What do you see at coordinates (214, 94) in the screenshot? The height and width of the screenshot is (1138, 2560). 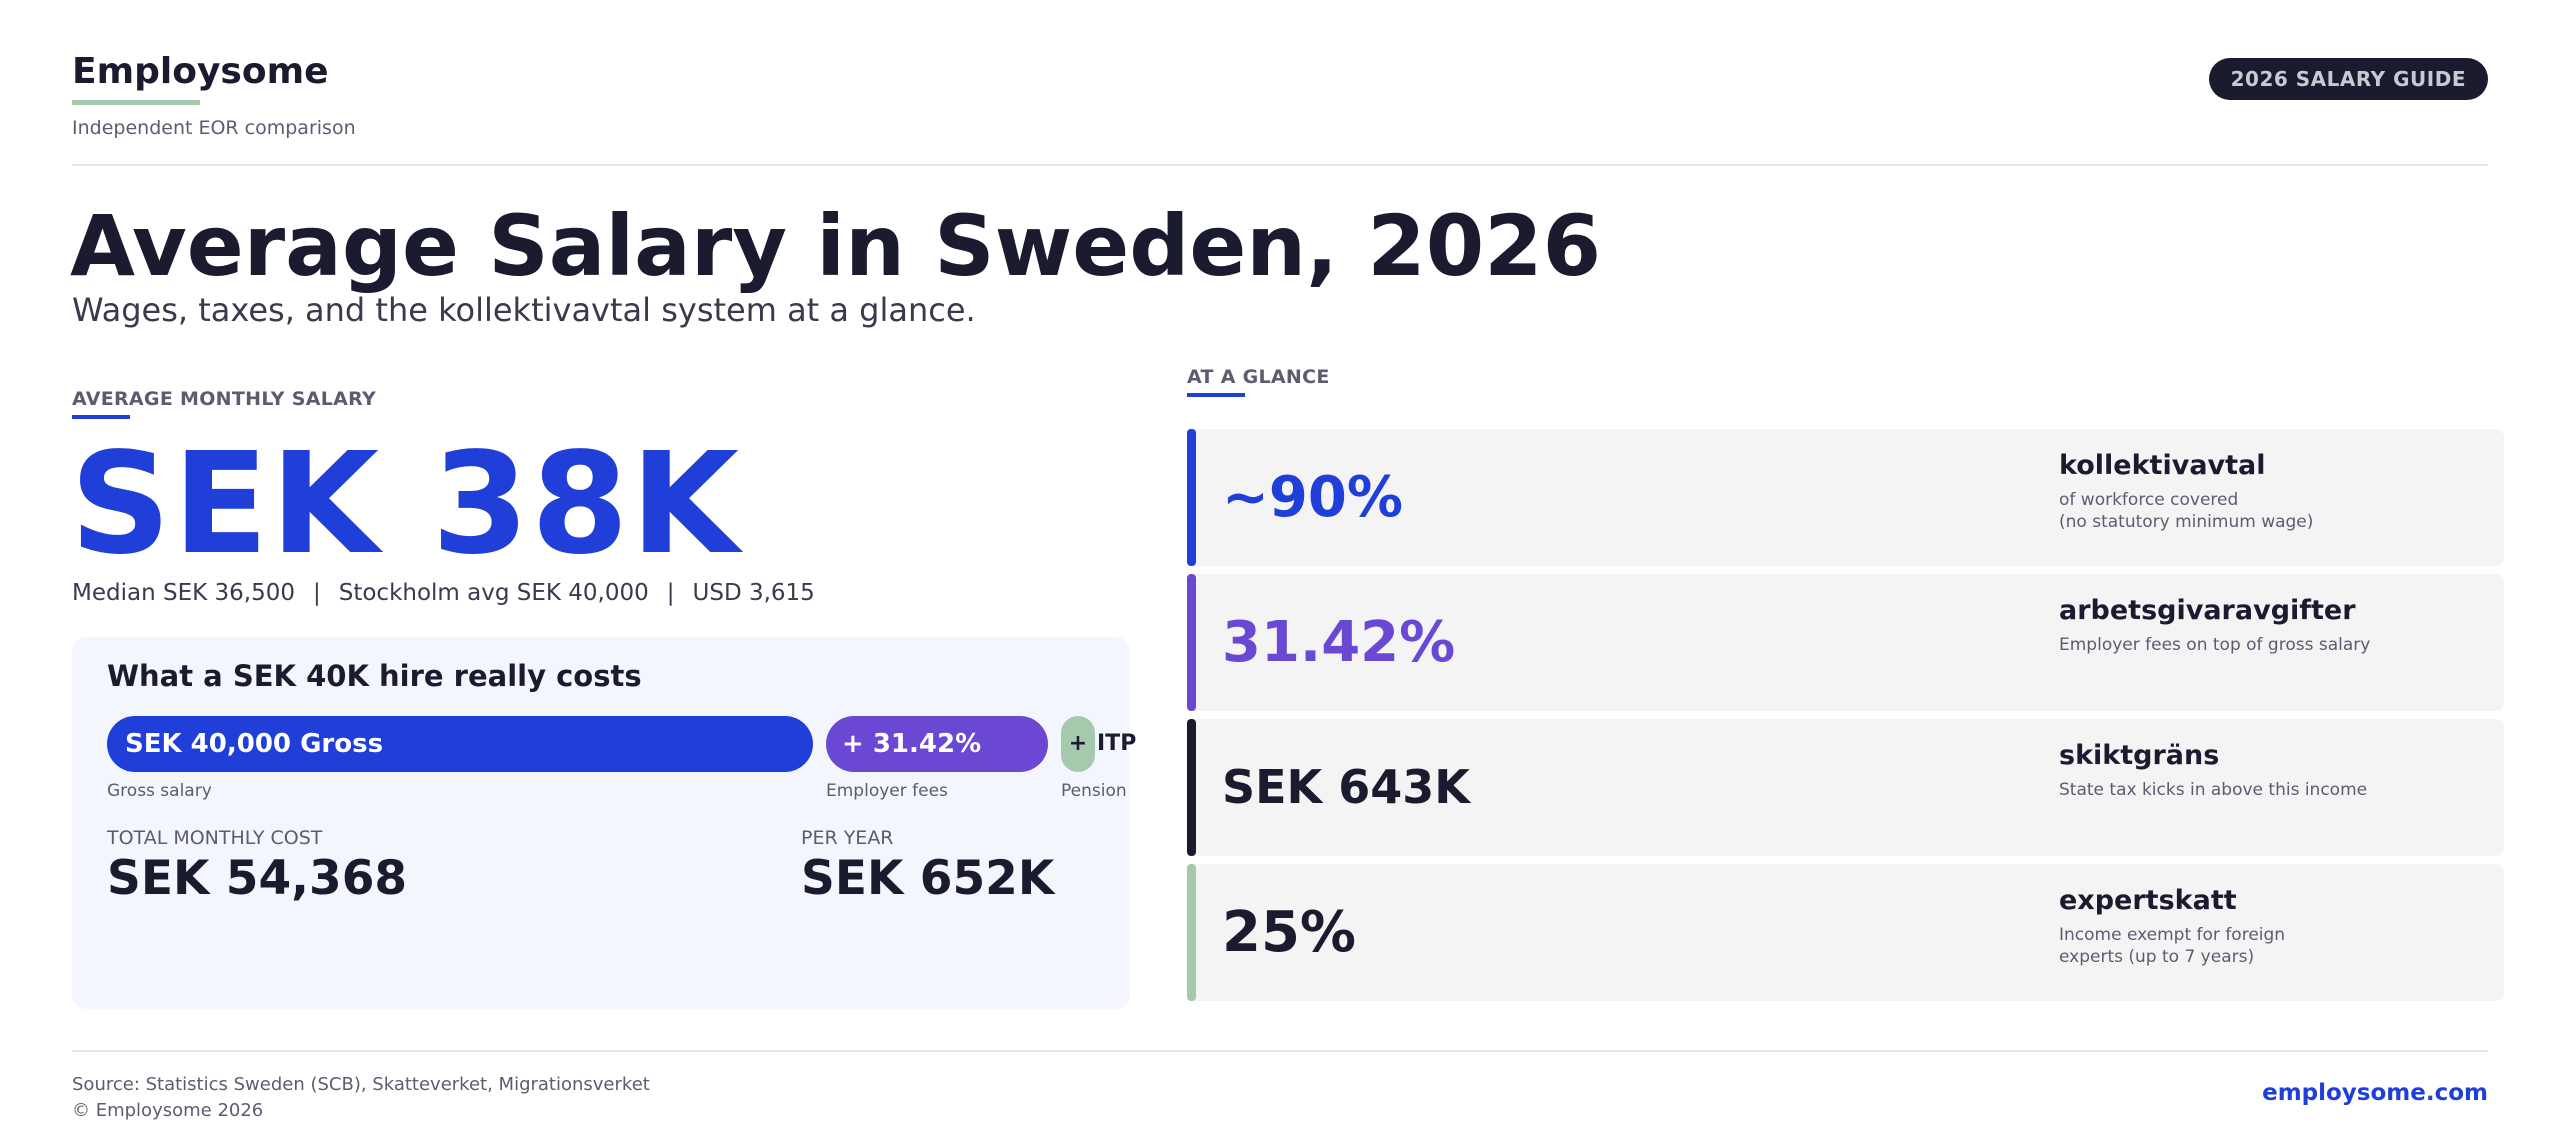 I see `brand-block: Employsome Independent EOR comparison` at bounding box center [214, 94].